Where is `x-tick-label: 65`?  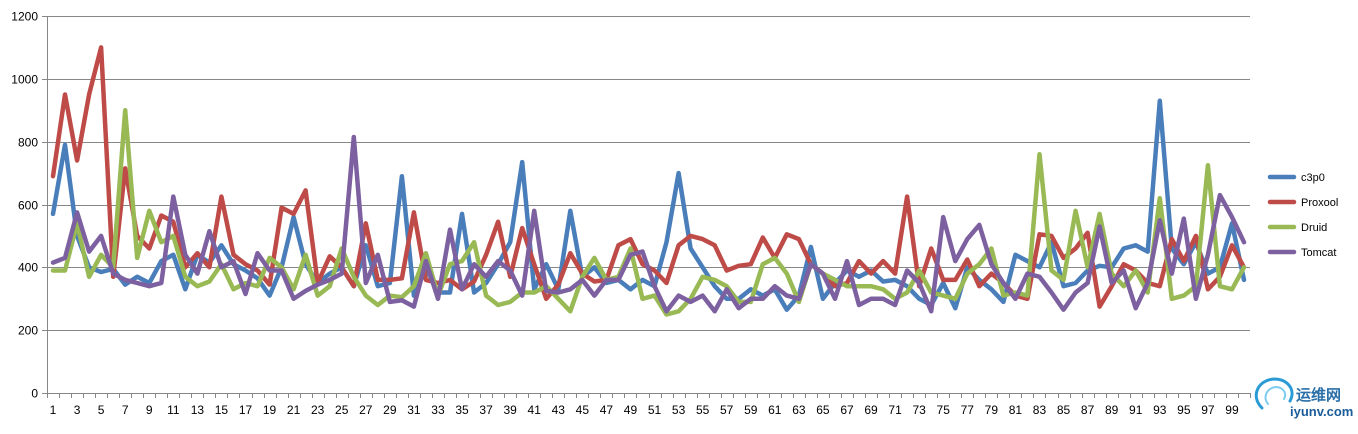 x-tick-label: 65 is located at coordinates (823, 410).